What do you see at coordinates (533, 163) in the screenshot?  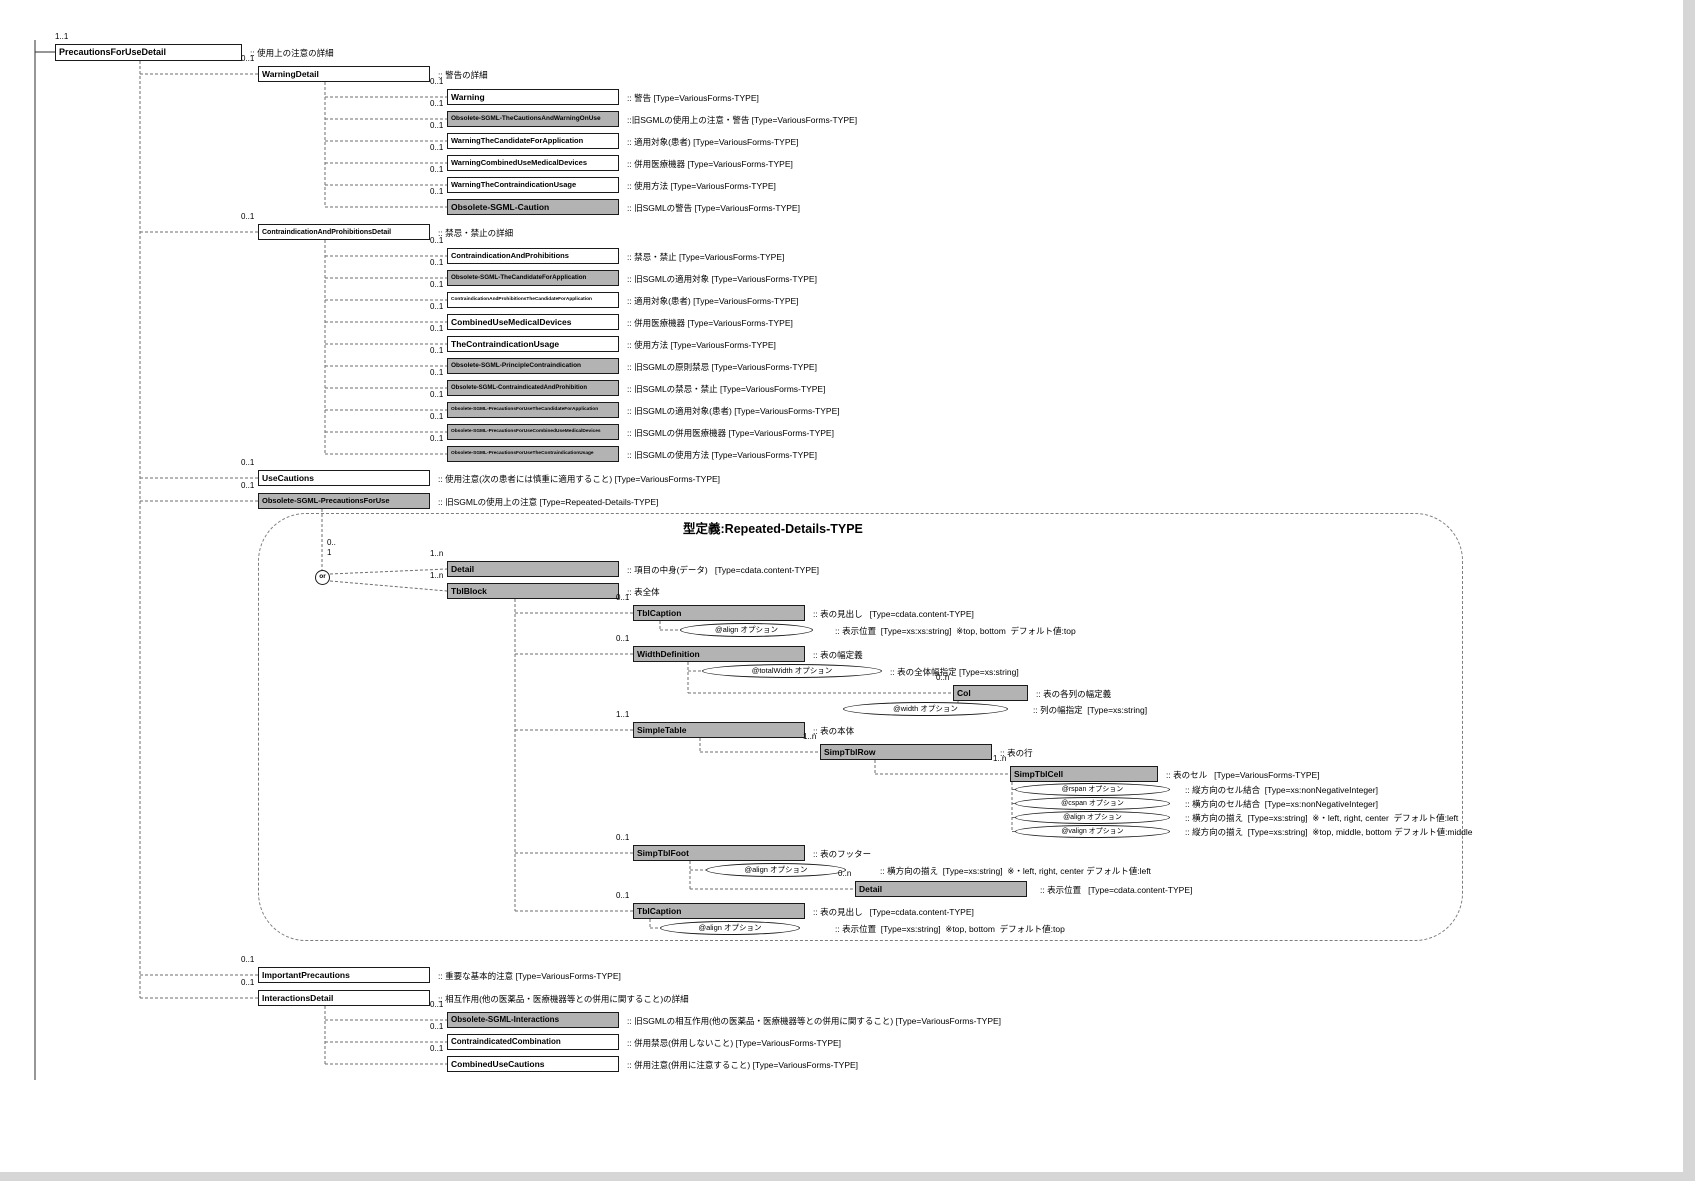 I see `element-warningcombinedusemedicaldevices: WarningCombinedUseMedicalDevices` at bounding box center [533, 163].